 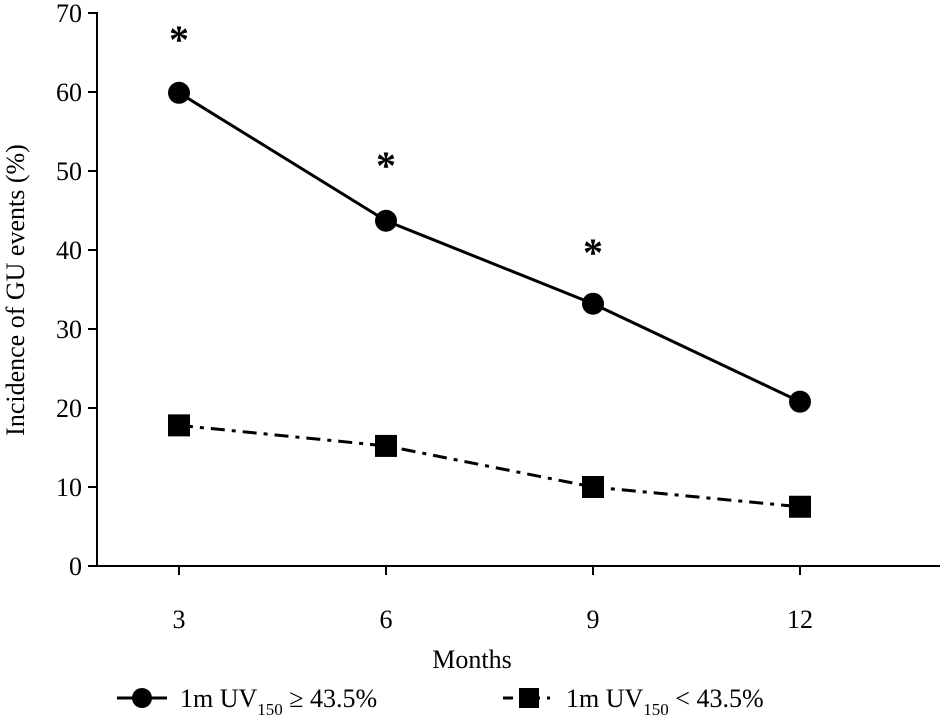 I want to click on series-low, so click(x=489, y=466).